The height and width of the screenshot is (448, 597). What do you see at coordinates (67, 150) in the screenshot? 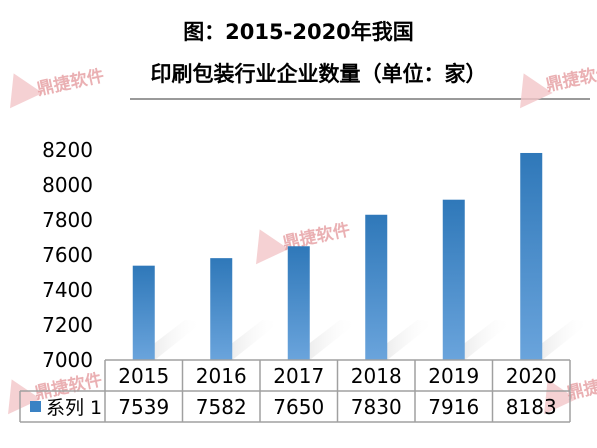
I see `y-tick-label: 8200` at bounding box center [67, 150].